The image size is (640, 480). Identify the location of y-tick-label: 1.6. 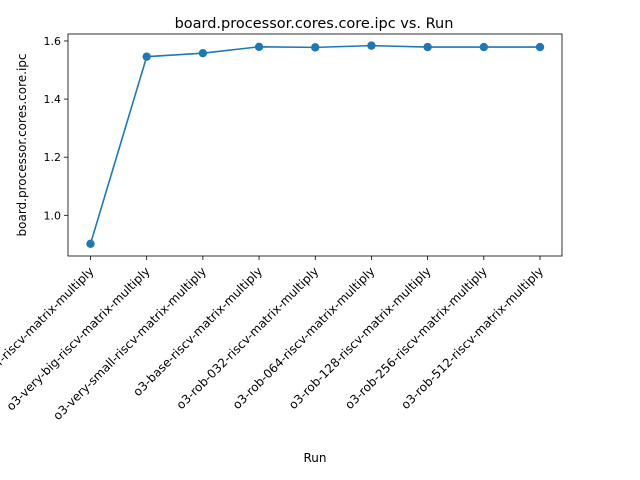
(53, 41).